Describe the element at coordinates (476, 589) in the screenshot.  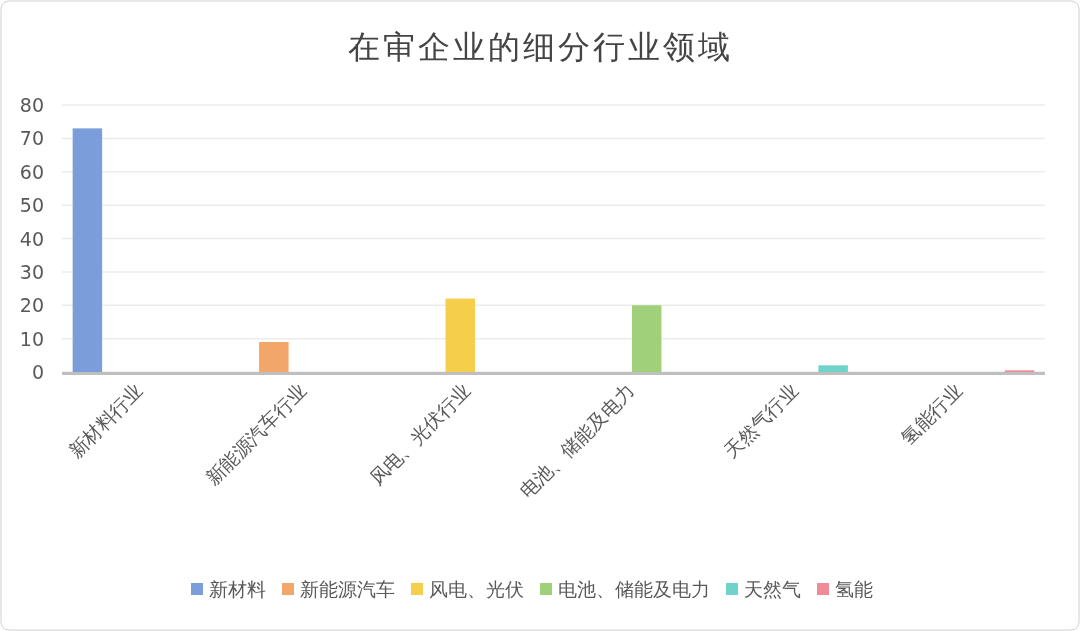
I see `legend-label: 风电、光伏` at that location.